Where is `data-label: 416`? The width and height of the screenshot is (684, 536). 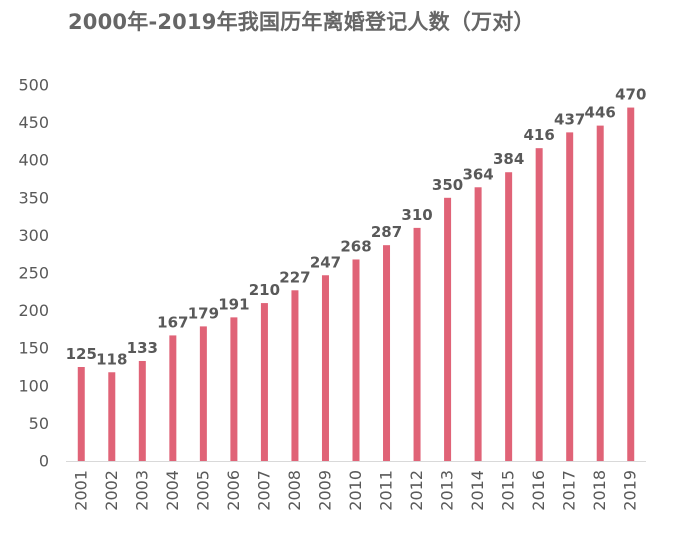
data-label: 416 is located at coordinates (539, 135).